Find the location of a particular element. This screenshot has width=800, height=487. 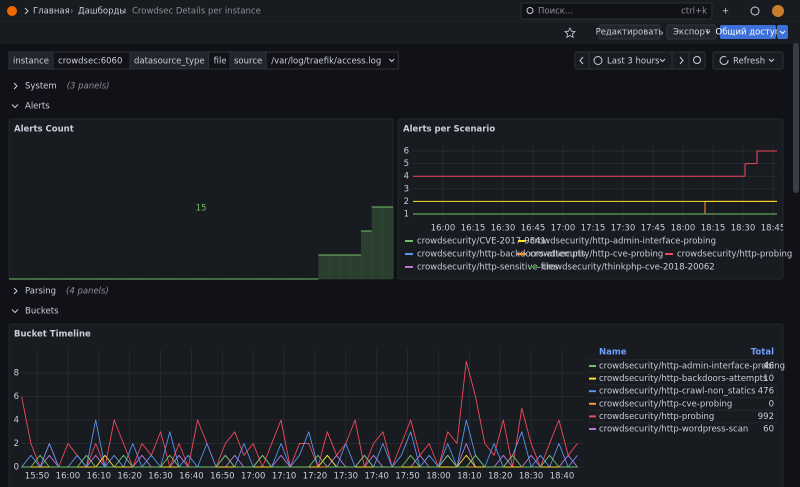

breadcrumb: Дашборды is located at coordinates (102, 12).